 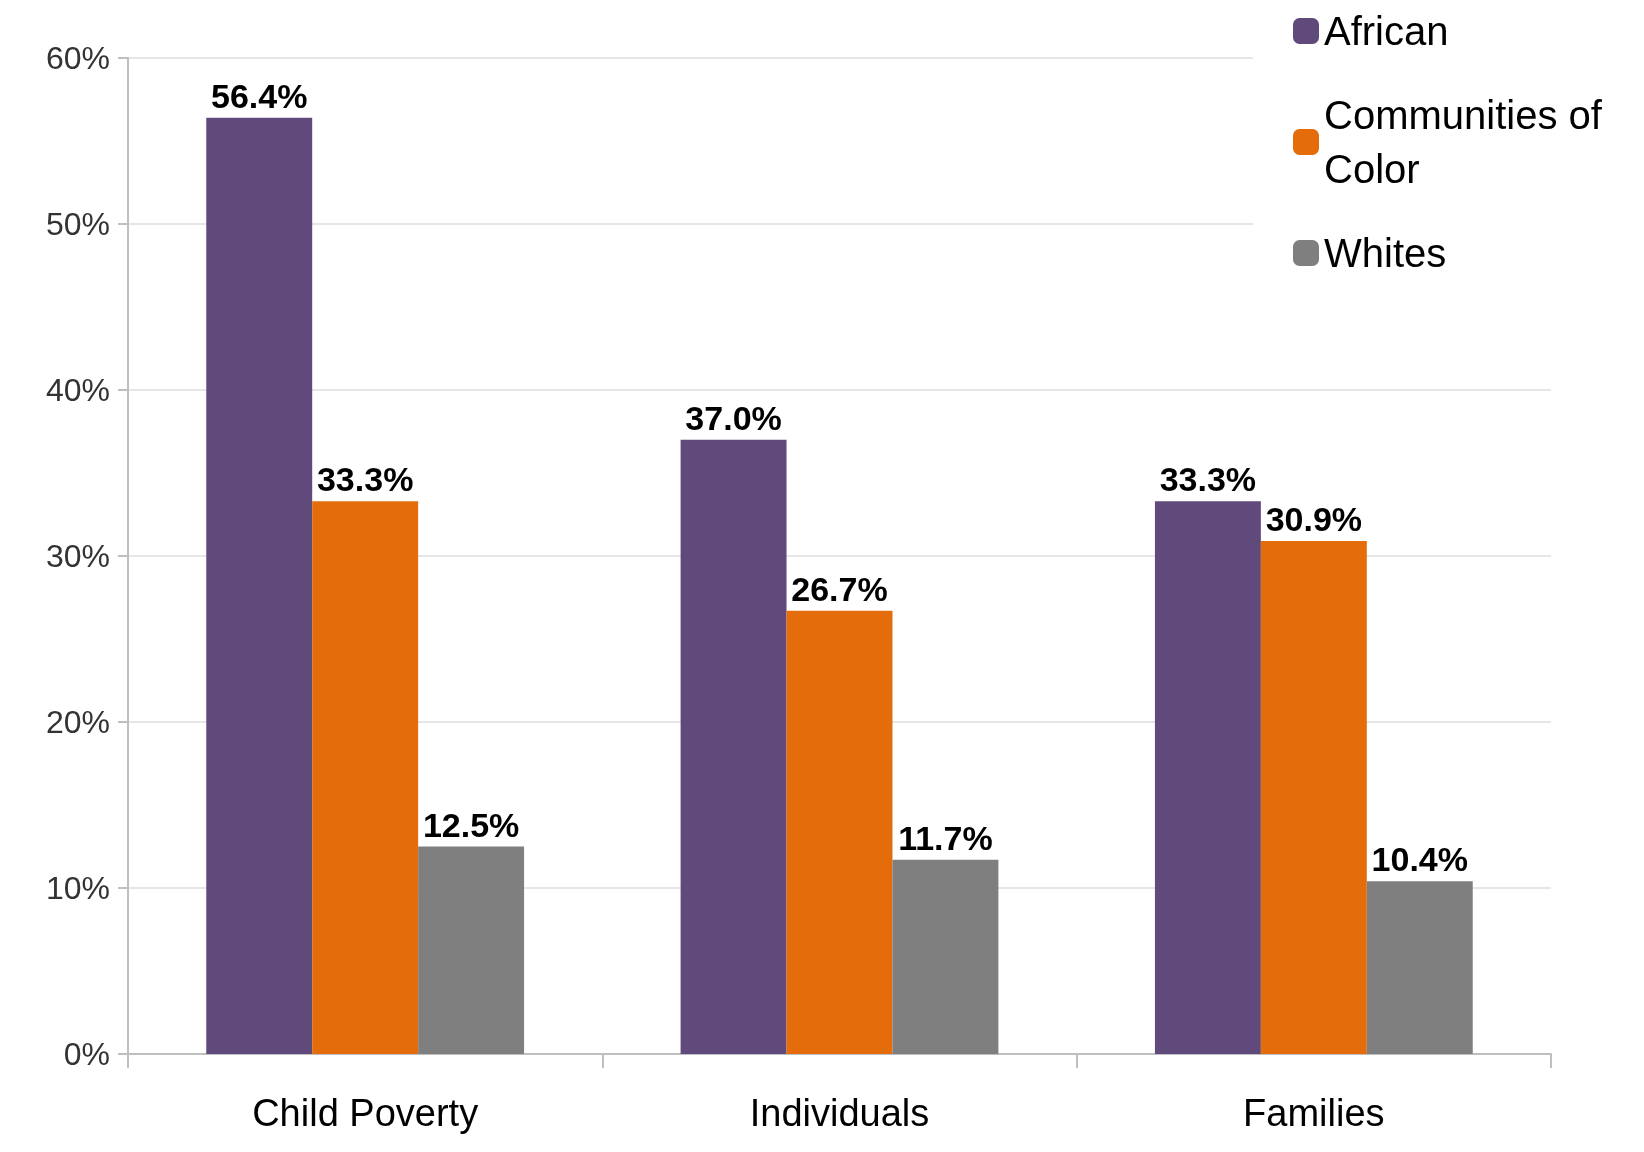 What do you see at coordinates (733, 417) in the screenshot?
I see `data-label: 37.0%` at bounding box center [733, 417].